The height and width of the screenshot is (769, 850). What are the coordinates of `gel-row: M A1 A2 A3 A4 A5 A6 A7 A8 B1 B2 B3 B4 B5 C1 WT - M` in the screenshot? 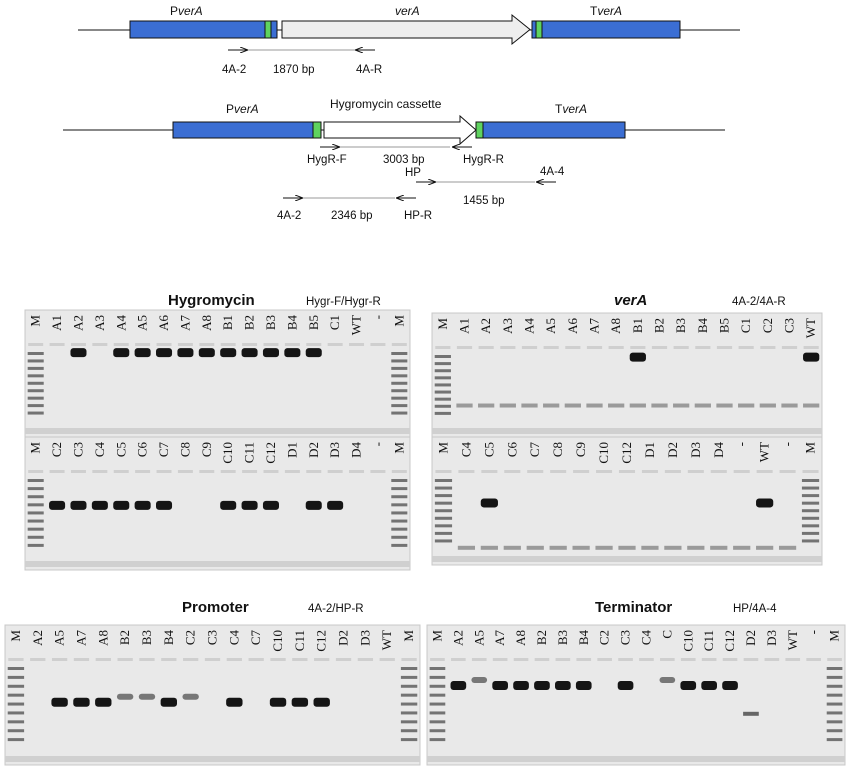 It's located at (217, 373).